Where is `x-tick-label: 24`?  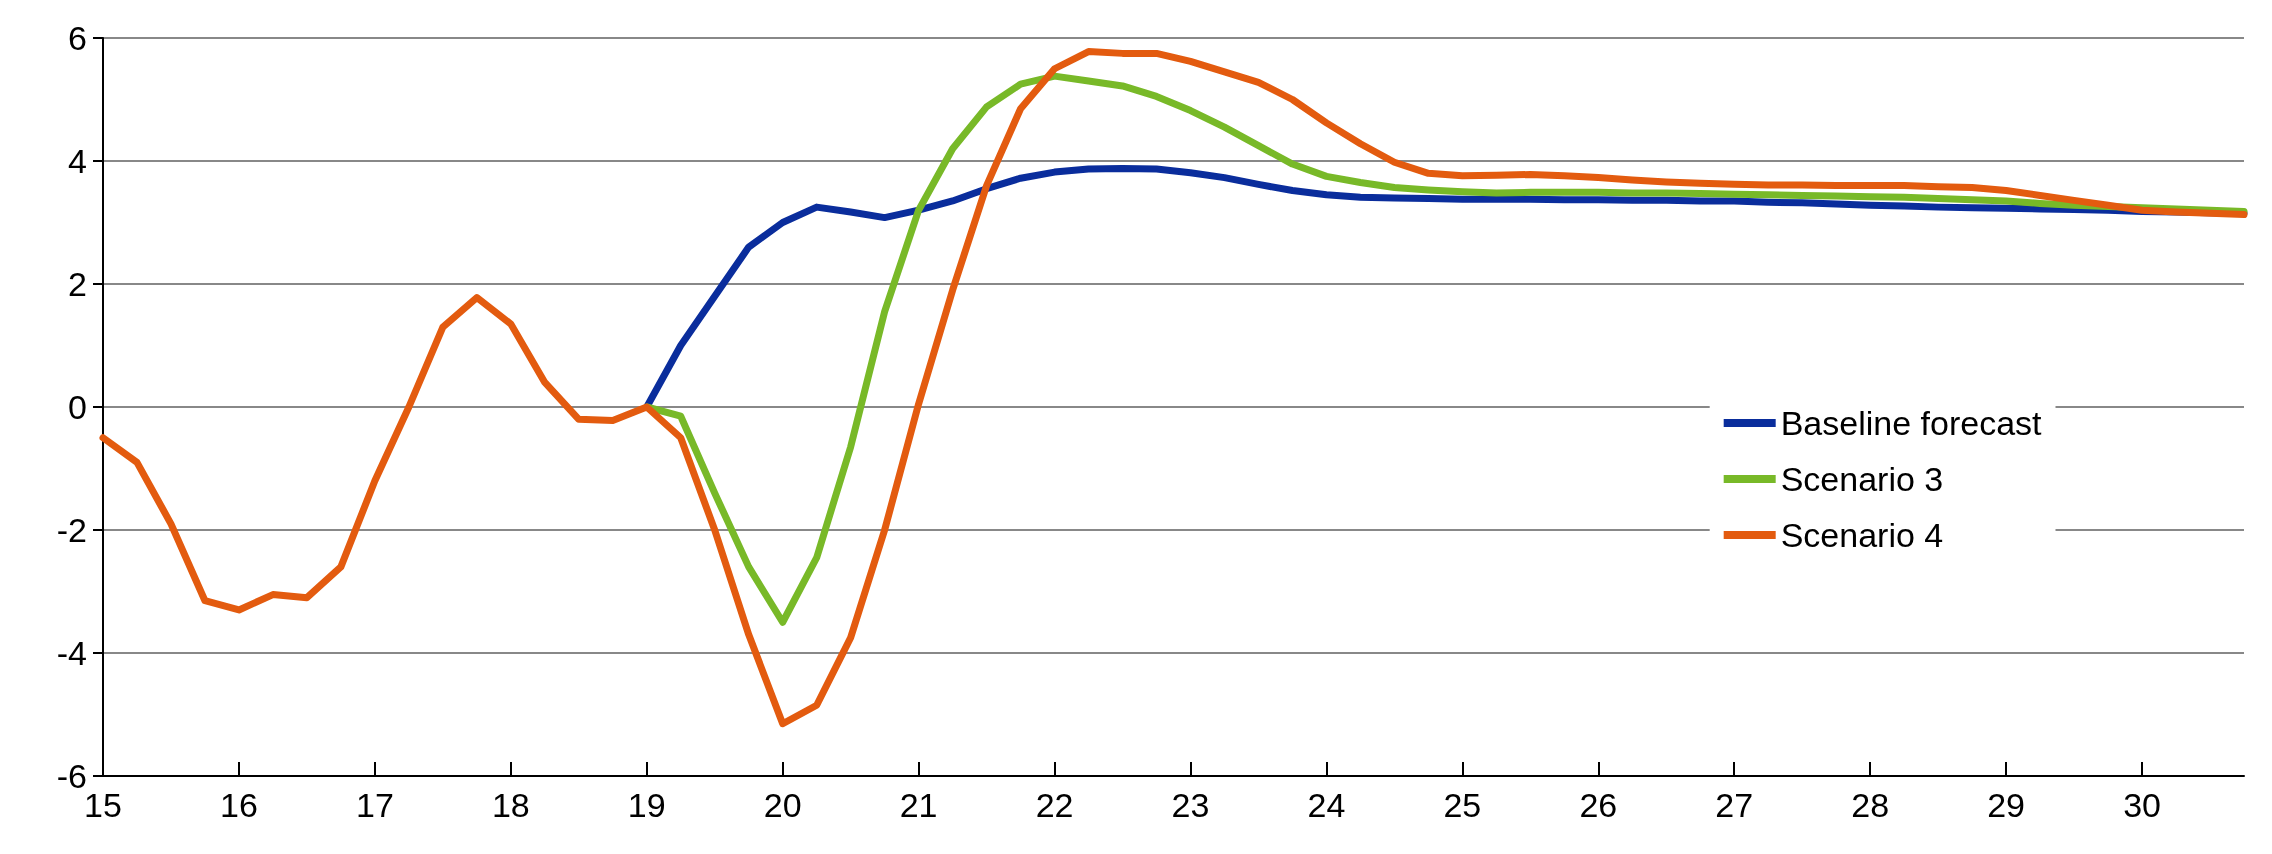
x-tick-label: 24 is located at coordinates (1326, 805).